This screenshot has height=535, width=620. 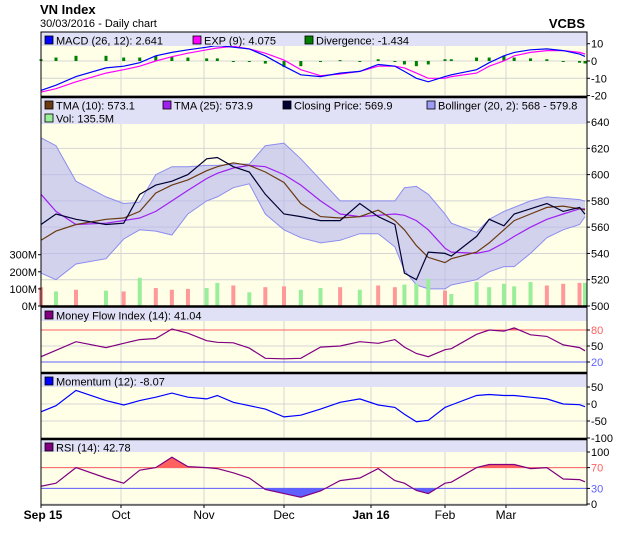 What do you see at coordinates (95, 107) in the screenshot?
I see `legend-label: TMA (10): 573.1` at bounding box center [95, 107].